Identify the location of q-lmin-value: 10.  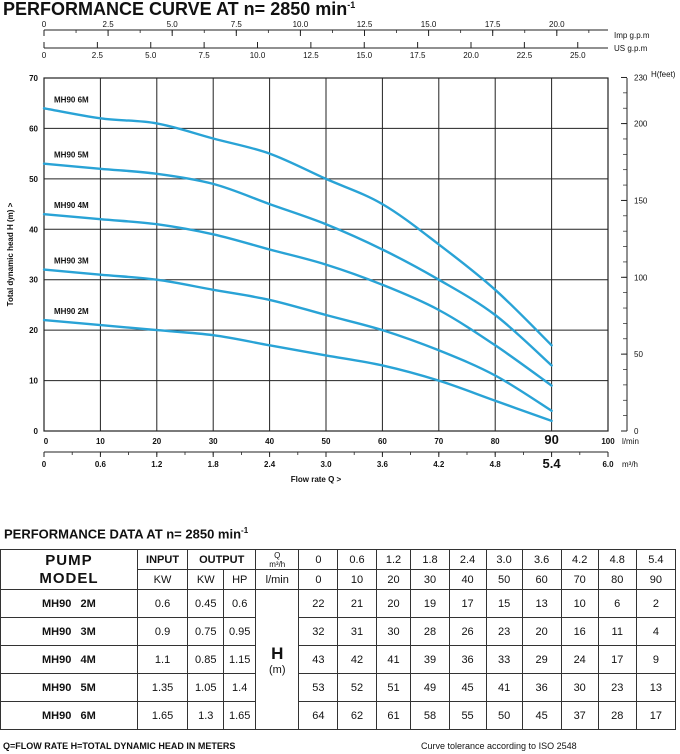
(357, 579).